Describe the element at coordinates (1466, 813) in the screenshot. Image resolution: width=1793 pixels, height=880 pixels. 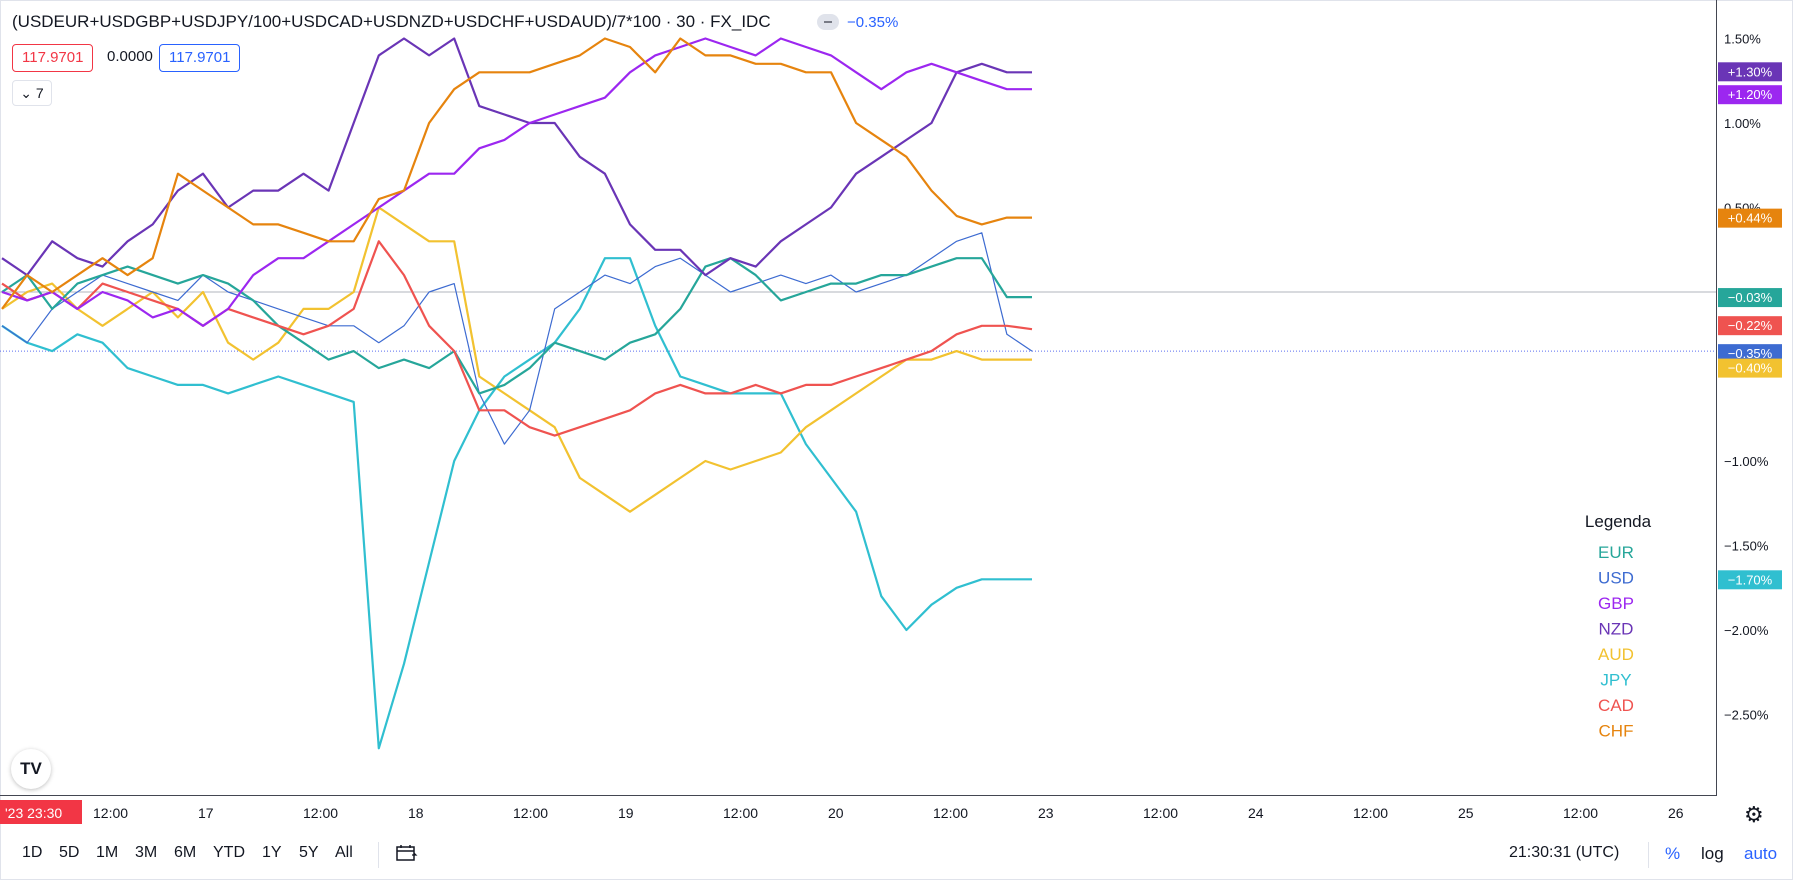
I see `x-tick-label: 25` at that location.